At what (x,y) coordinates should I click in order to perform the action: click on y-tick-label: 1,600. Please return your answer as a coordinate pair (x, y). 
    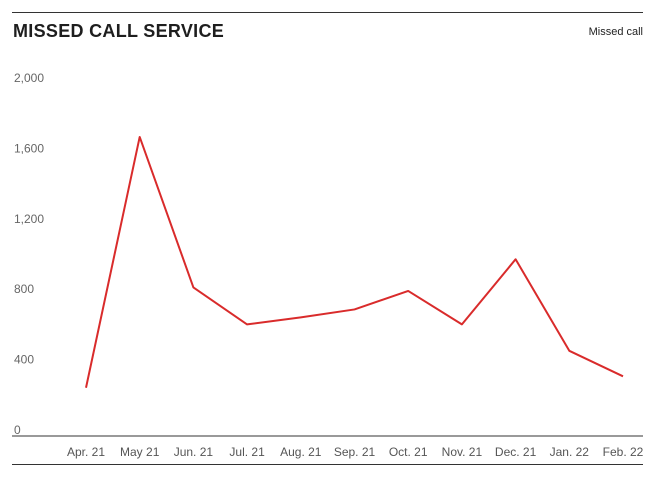
    Looking at the image, I should click on (29, 148).